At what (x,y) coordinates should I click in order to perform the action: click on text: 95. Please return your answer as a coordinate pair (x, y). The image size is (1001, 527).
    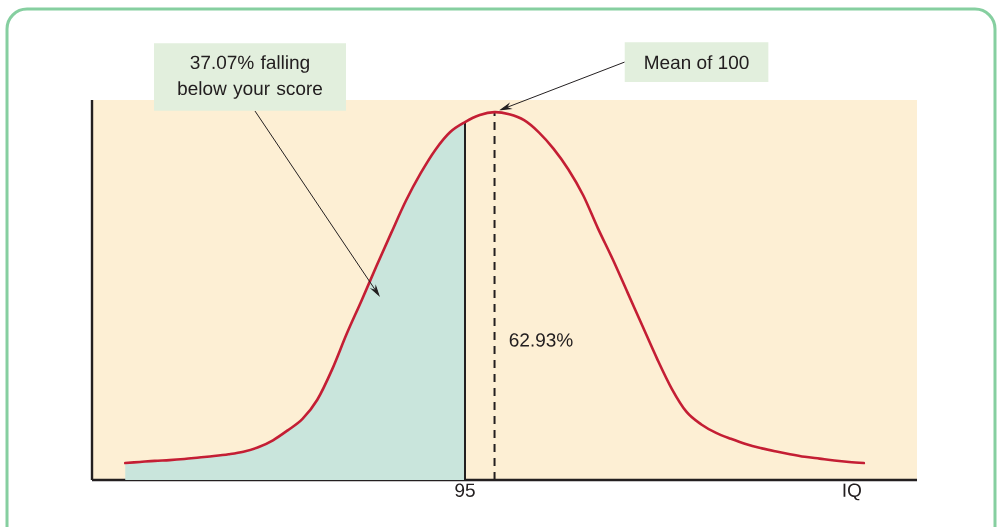
    Looking at the image, I should click on (465, 490).